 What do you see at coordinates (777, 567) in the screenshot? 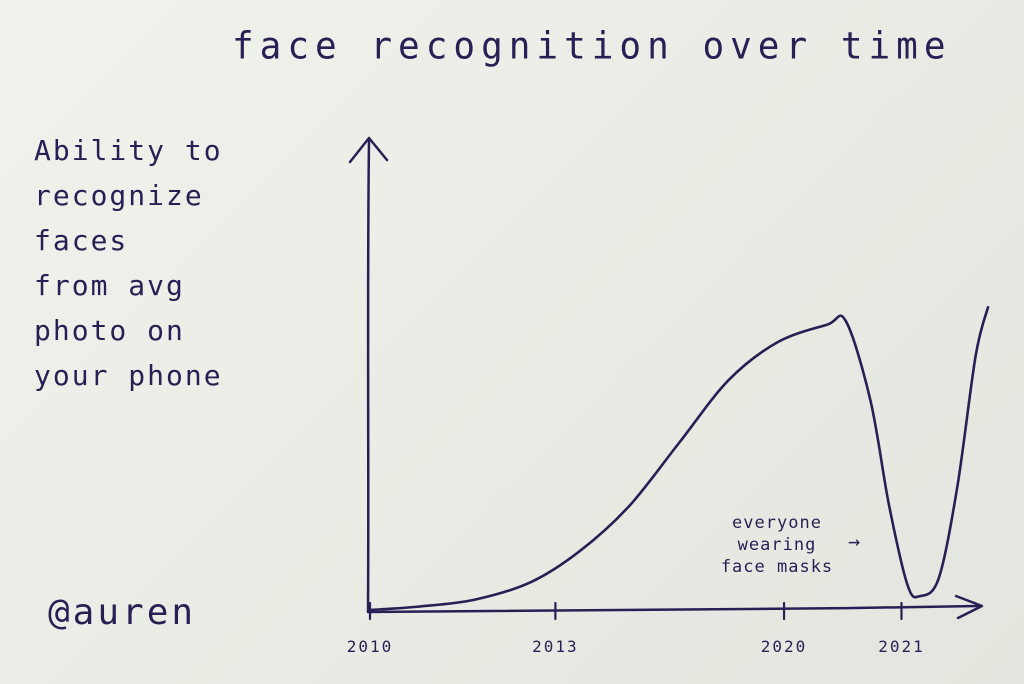
I see `annotation-line: face masks` at bounding box center [777, 567].